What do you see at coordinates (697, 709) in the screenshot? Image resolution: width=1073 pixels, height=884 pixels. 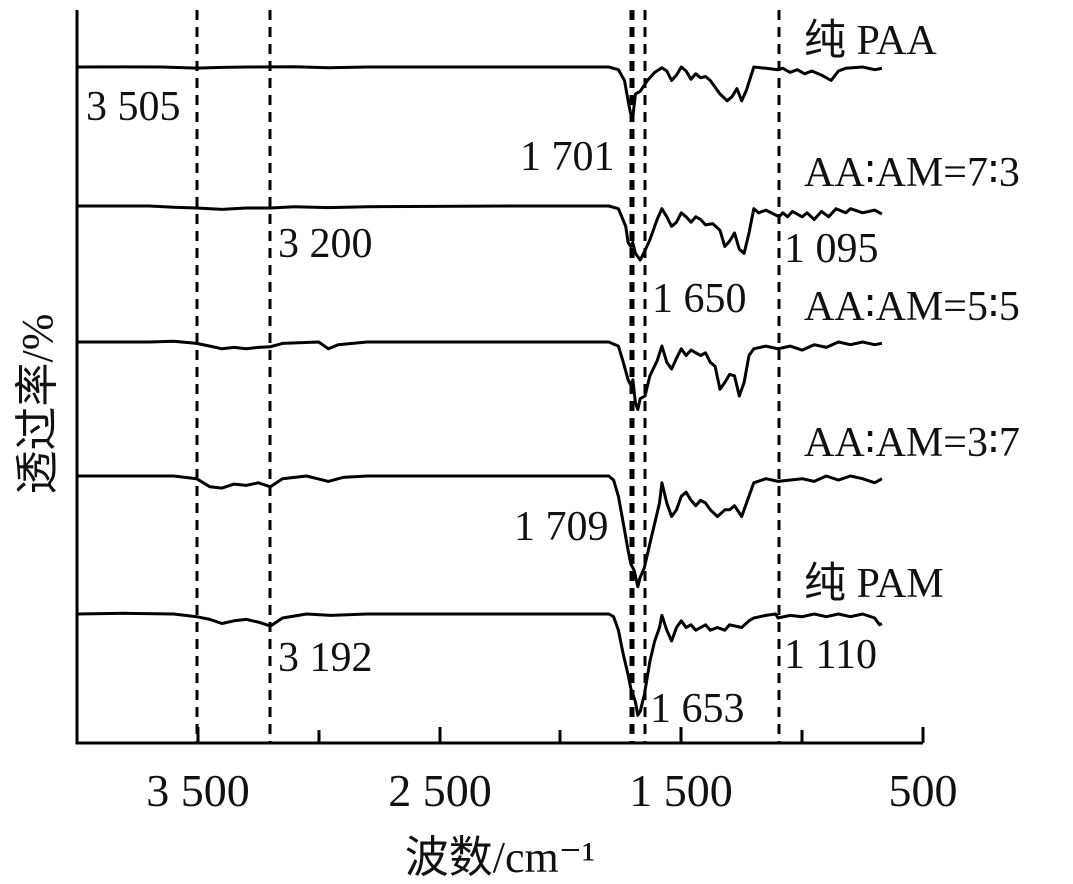 I see `peak-annotation: 1 653` at bounding box center [697, 709].